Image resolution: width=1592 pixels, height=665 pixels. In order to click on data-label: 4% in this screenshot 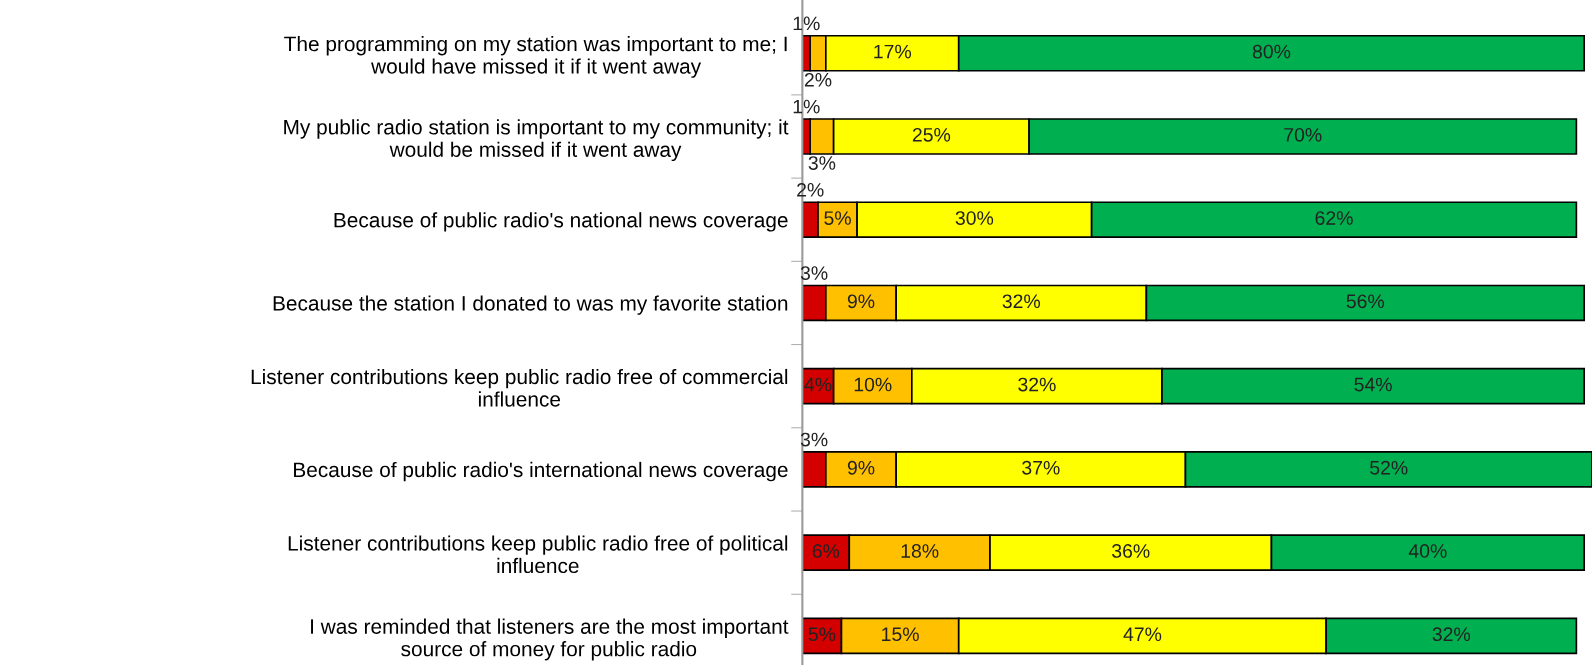, I will do `click(818, 384)`.